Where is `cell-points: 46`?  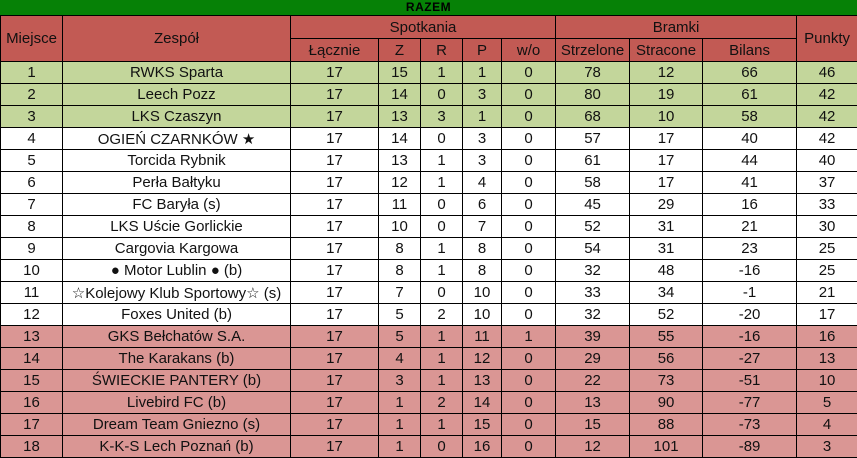
cell-points: 46 is located at coordinates (826, 72).